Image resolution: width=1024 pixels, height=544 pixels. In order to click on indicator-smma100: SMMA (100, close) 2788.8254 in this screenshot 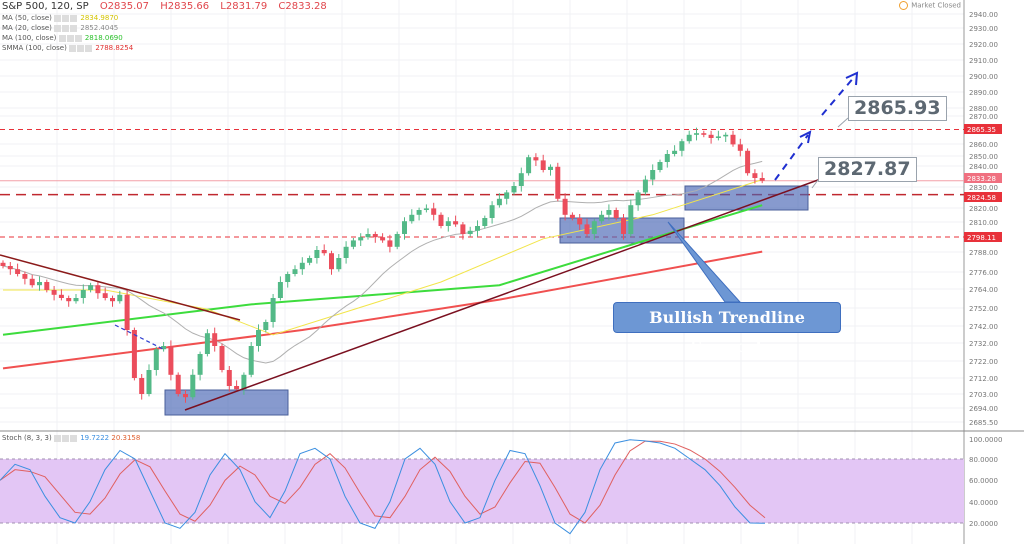, I will do `click(164, 48)`.